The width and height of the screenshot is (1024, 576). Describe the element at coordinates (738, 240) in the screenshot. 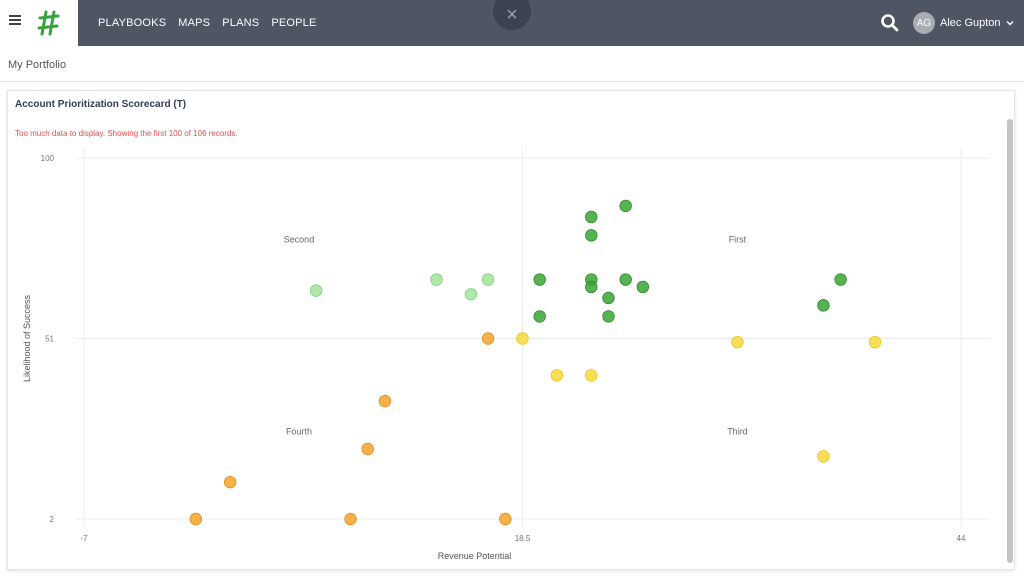

I see `quadrant-label-first: First` at that location.